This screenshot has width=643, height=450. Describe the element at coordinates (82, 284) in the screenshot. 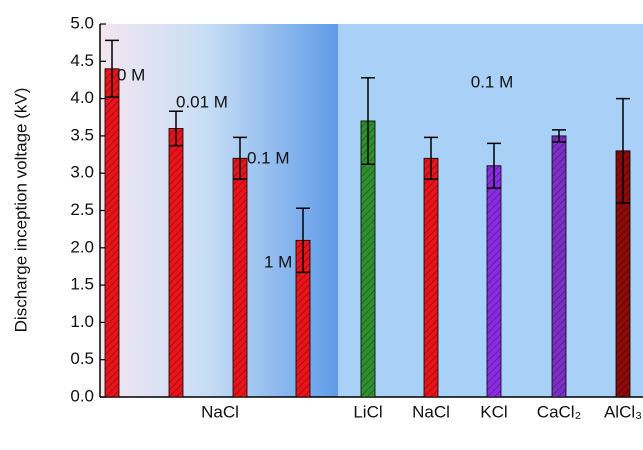

I see `y-tick-label: 1.5` at that location.